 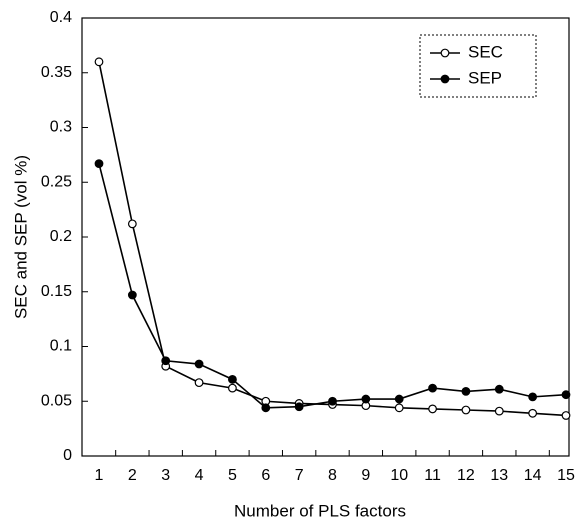 What do you see at coordinates (265, 475) in the screenshot?
I see `x-tick-label: 6` at bounding box center [265, 475].